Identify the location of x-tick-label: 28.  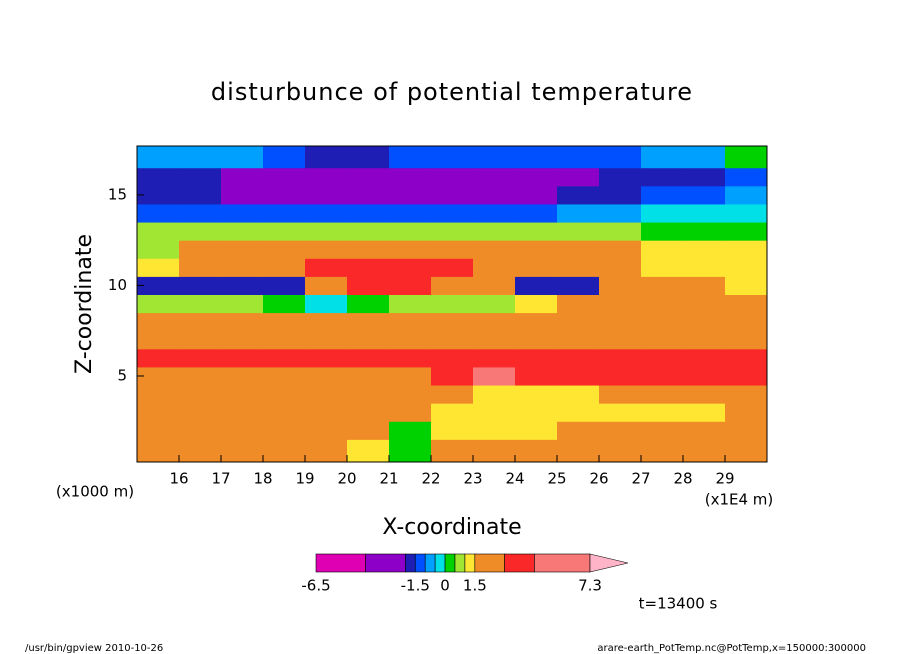
(682, 479).